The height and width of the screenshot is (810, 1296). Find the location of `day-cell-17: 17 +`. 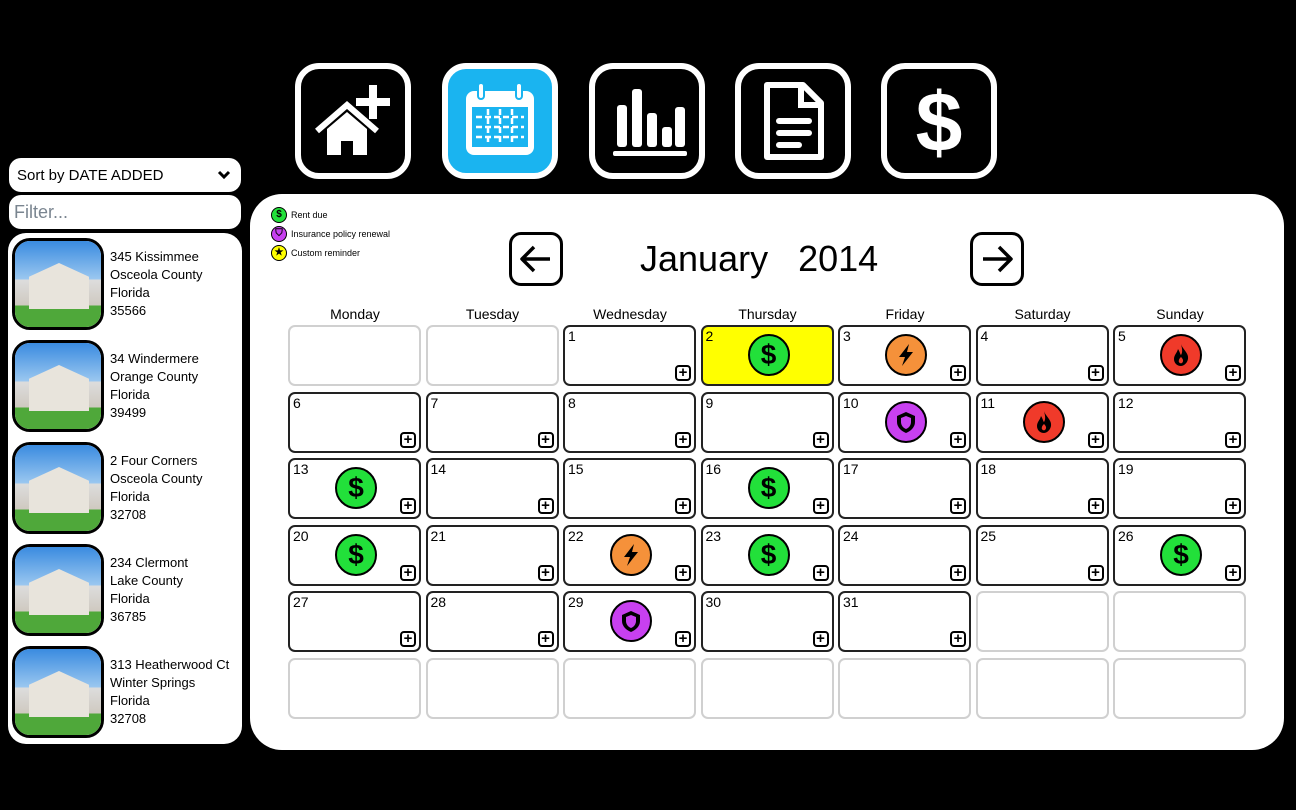

day-cell-17: 17 + is located at coordinates (904, 488).